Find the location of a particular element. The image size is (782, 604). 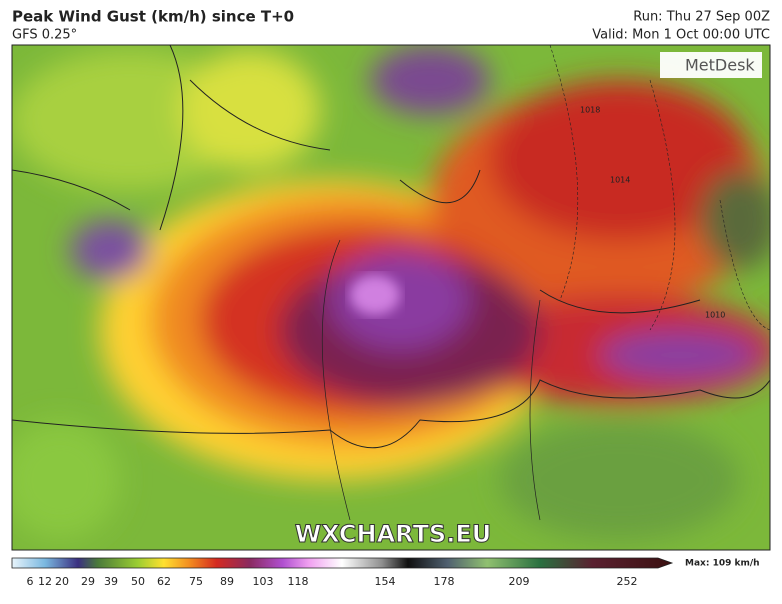

colorbar-tick-label: 20 is located at coordinates (62, 581).